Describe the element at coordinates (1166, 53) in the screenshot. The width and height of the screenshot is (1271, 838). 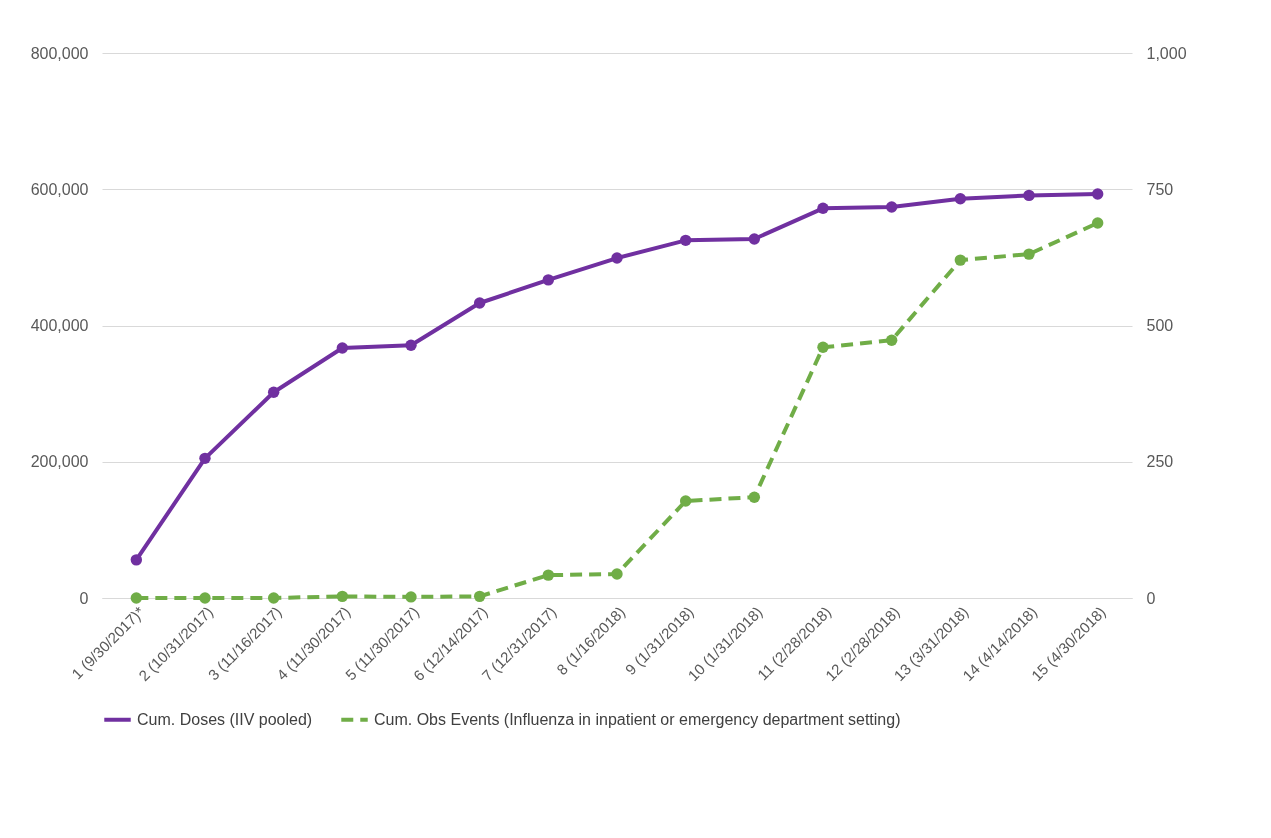
I see `y2-tick-label: 1,000` at that location.